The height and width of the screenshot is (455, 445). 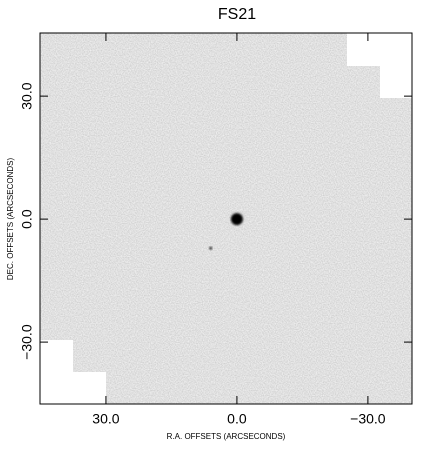 I want to click on chart-title: FS21, so click(x=237, y=14).